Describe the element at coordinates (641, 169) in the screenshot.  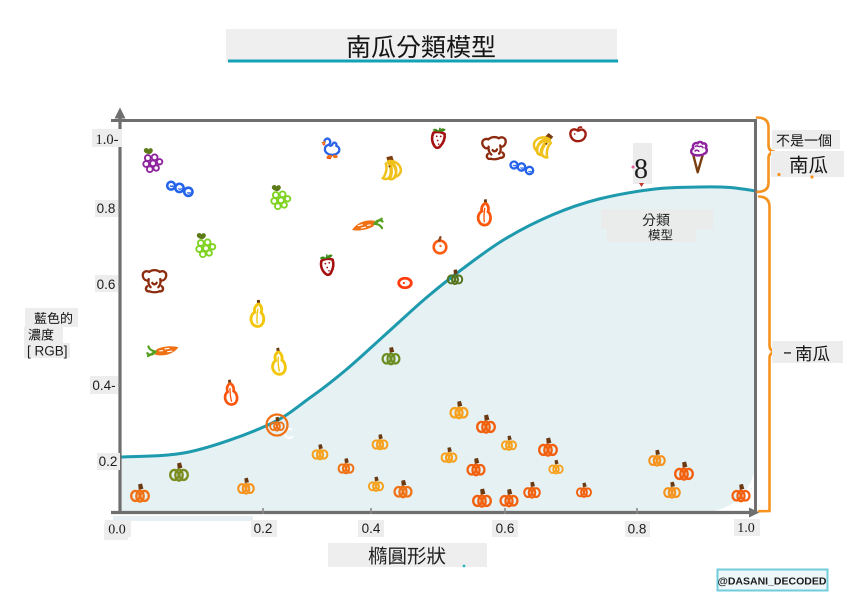
I see `svg-text: 8` at that location.